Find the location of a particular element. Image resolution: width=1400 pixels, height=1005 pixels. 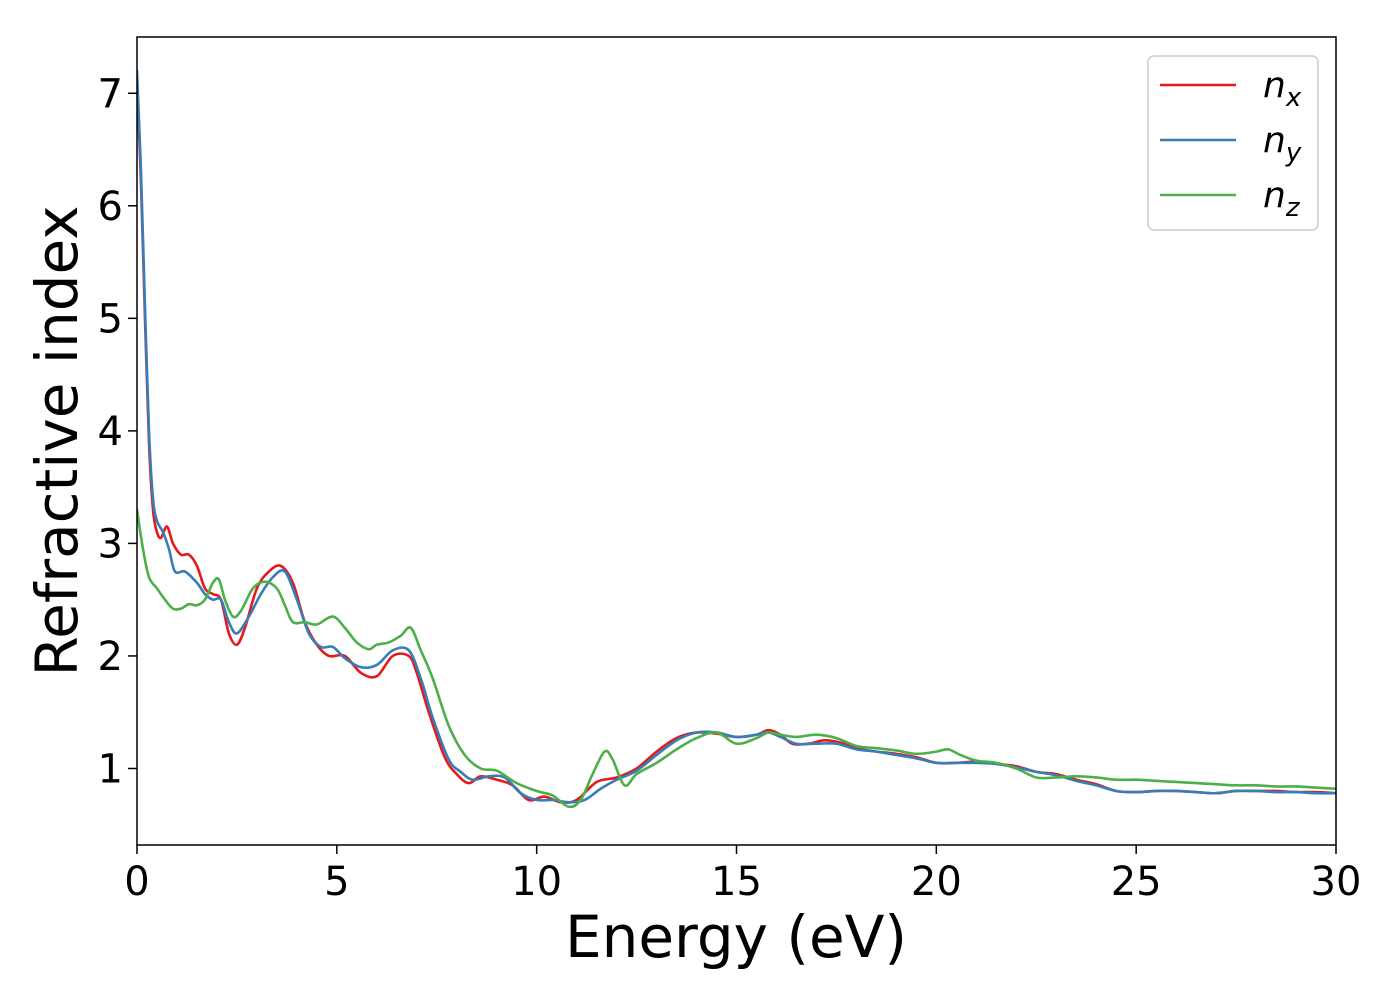

legend-label-z: nz is located at coordinates (1282, 199).